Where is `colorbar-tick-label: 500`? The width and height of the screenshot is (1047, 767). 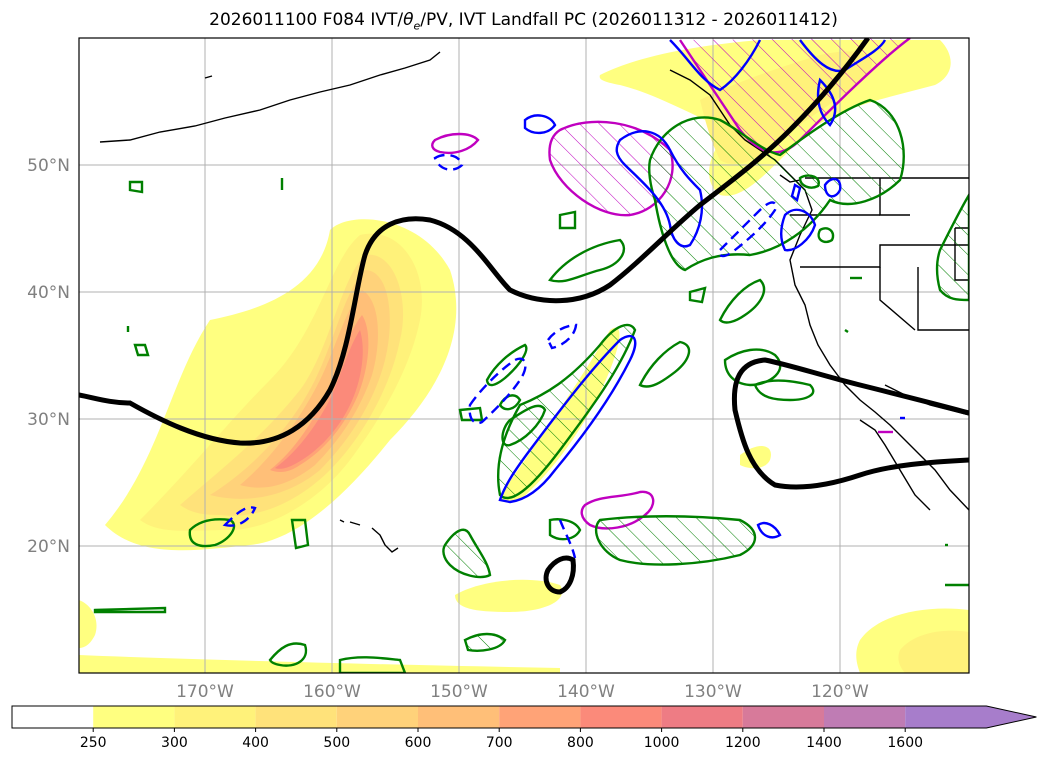
colorbar-tick-label: 500 is located at coordinates (336, 743).